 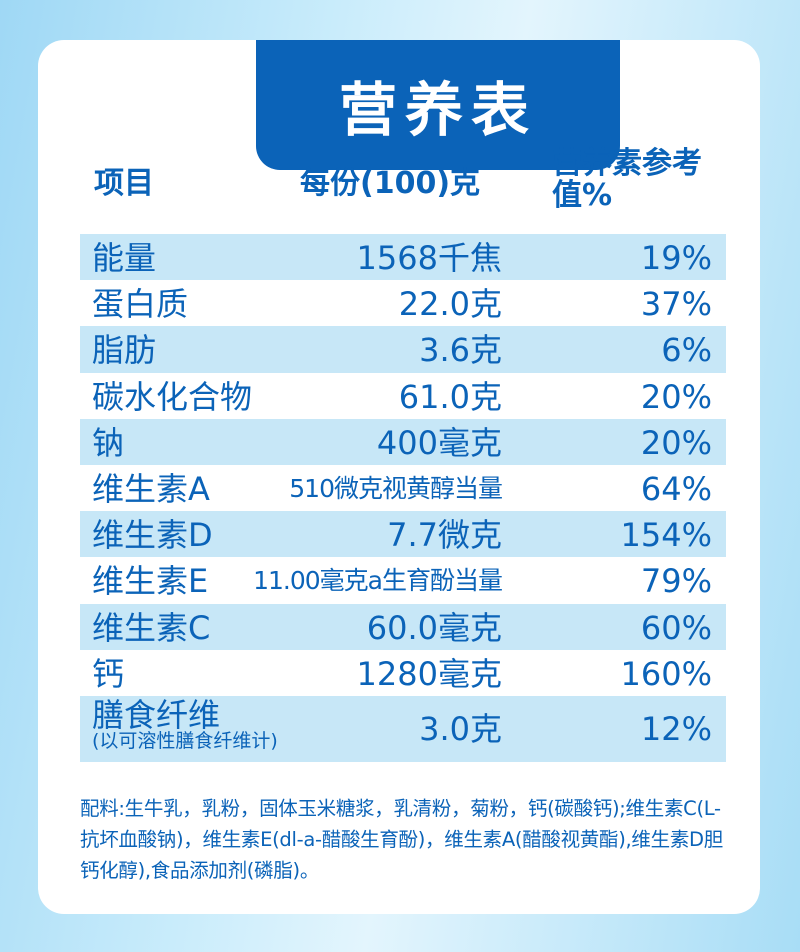 What do you see at coordinates (156, 714) in the screenshot?
I see `nutrient-name: 膳食纤维` at bounding box center [156, 714].